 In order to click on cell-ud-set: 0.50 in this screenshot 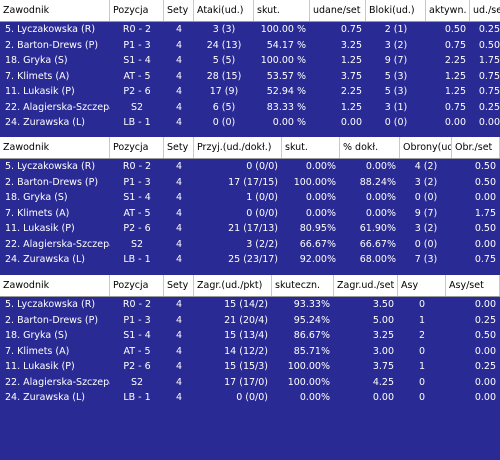, I will do `click(489, 45)`.